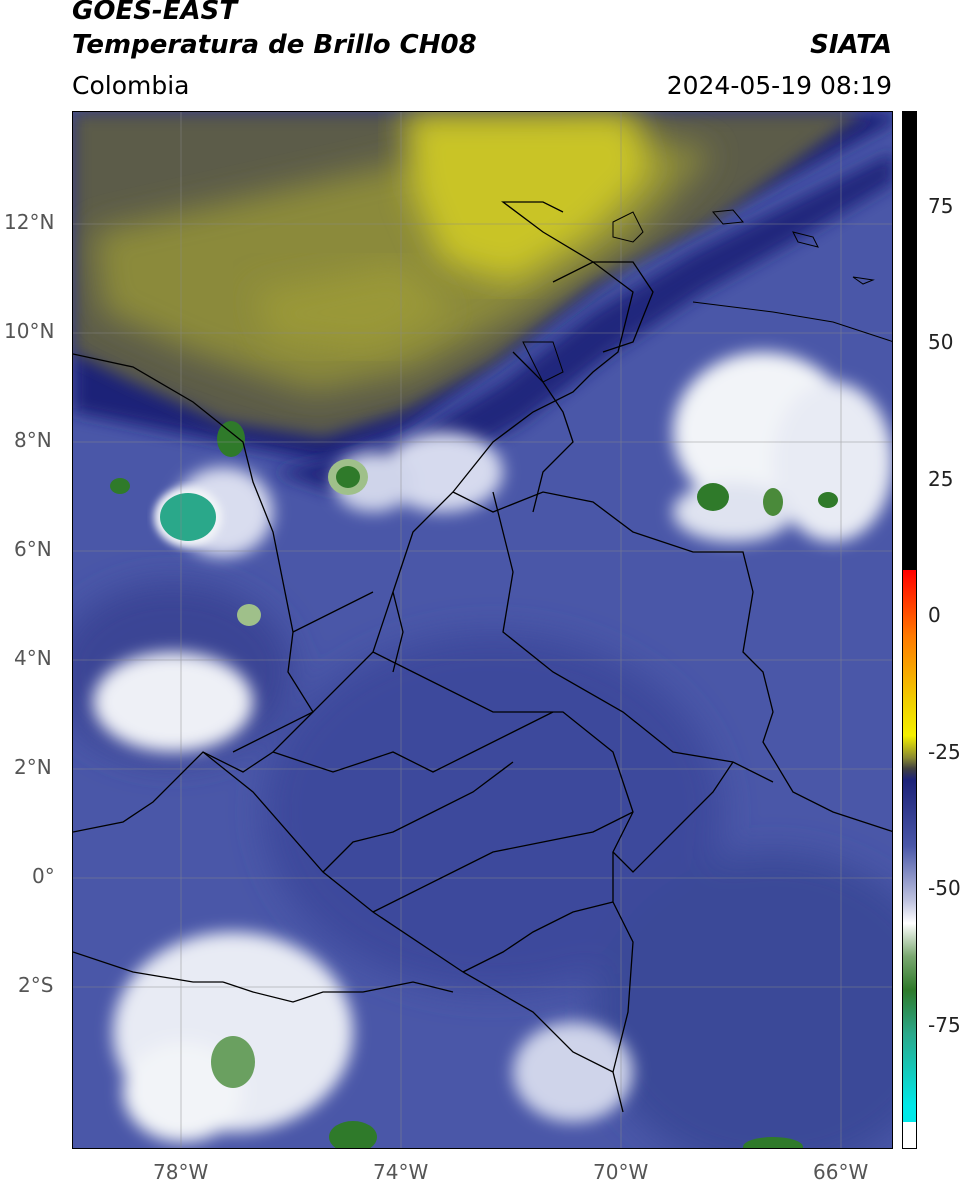 Image resolution: width=966 pixels, height=1190 pixels. What do you see at coordinates (941, 479) in the screenshot?
I see `cbar-tick-25: 25` at bounding box center [941, 479].